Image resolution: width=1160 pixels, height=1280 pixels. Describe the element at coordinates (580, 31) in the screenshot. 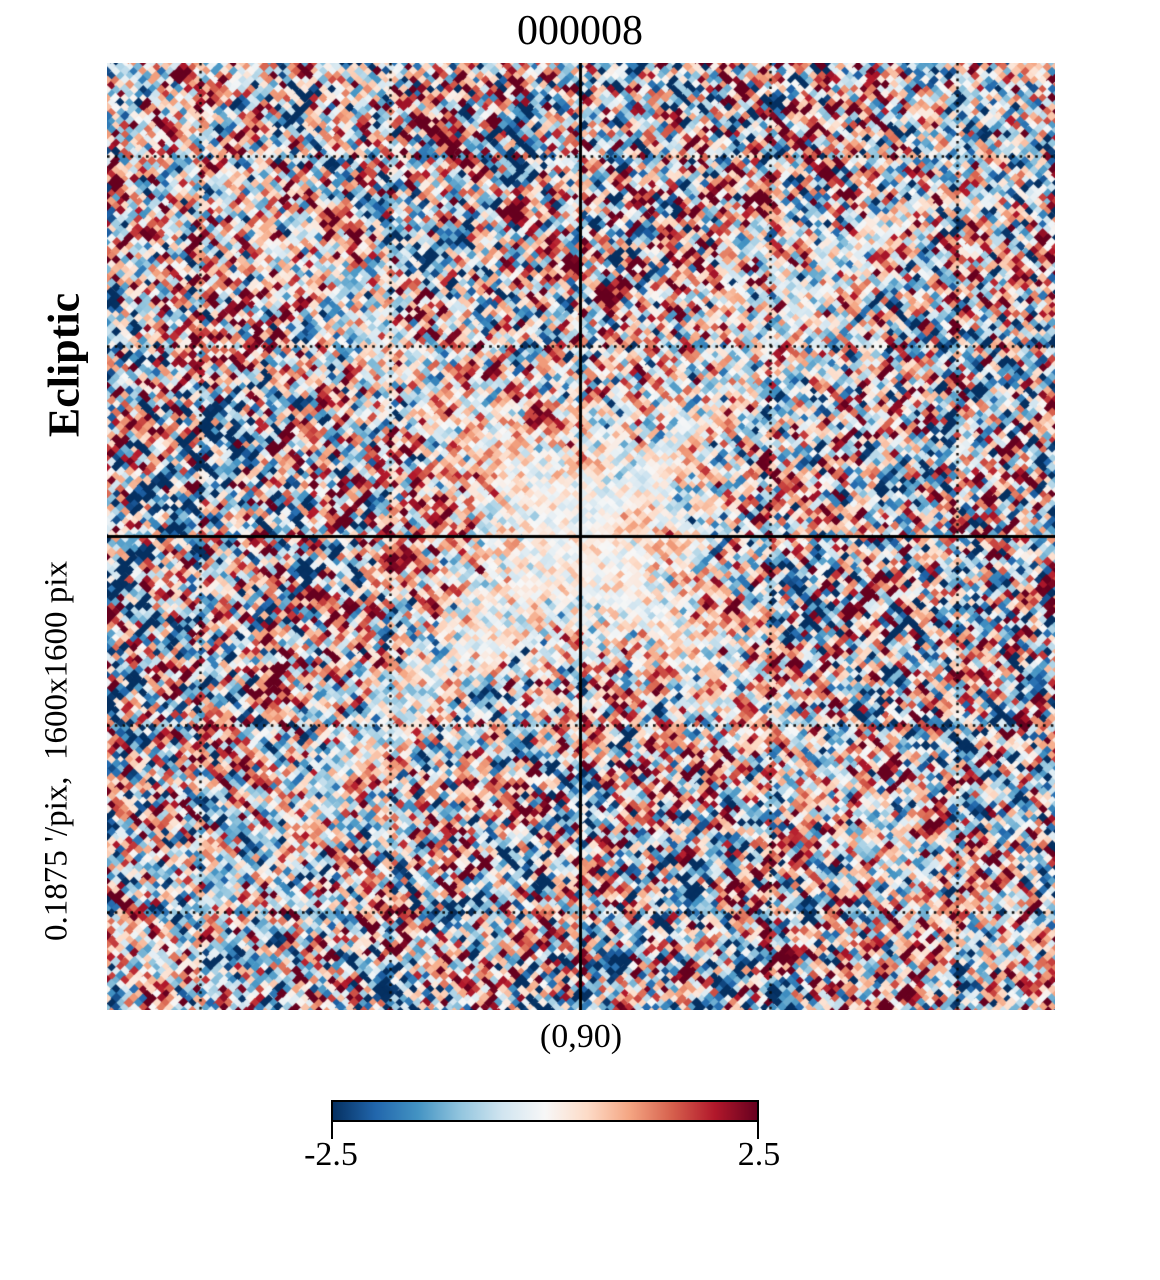

I see `plot-title: 000008` at that location.